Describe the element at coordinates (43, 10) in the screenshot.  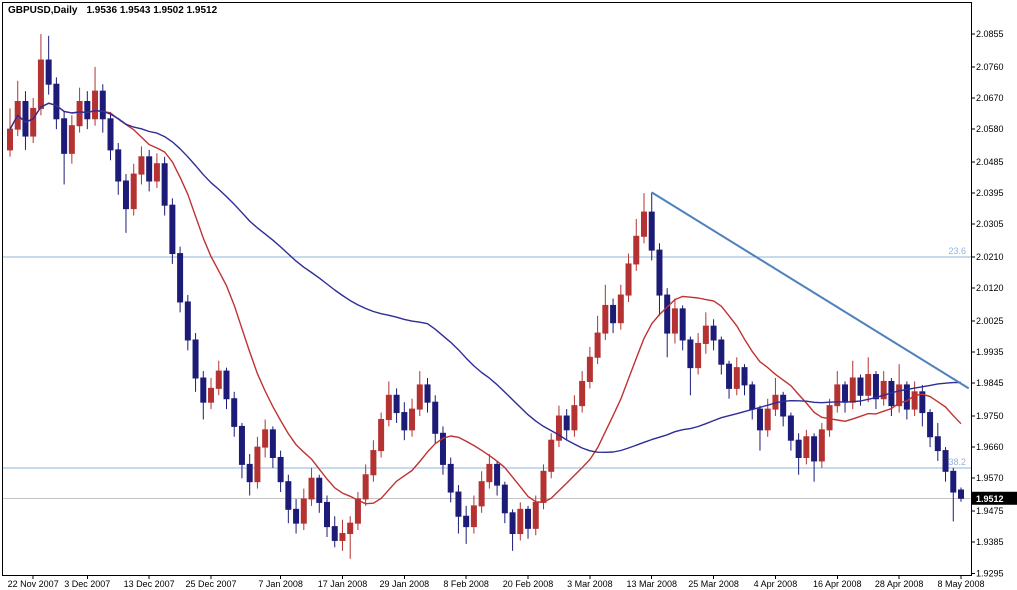
I see `symbol-period-label: GBPUSD,Daily` at that location.